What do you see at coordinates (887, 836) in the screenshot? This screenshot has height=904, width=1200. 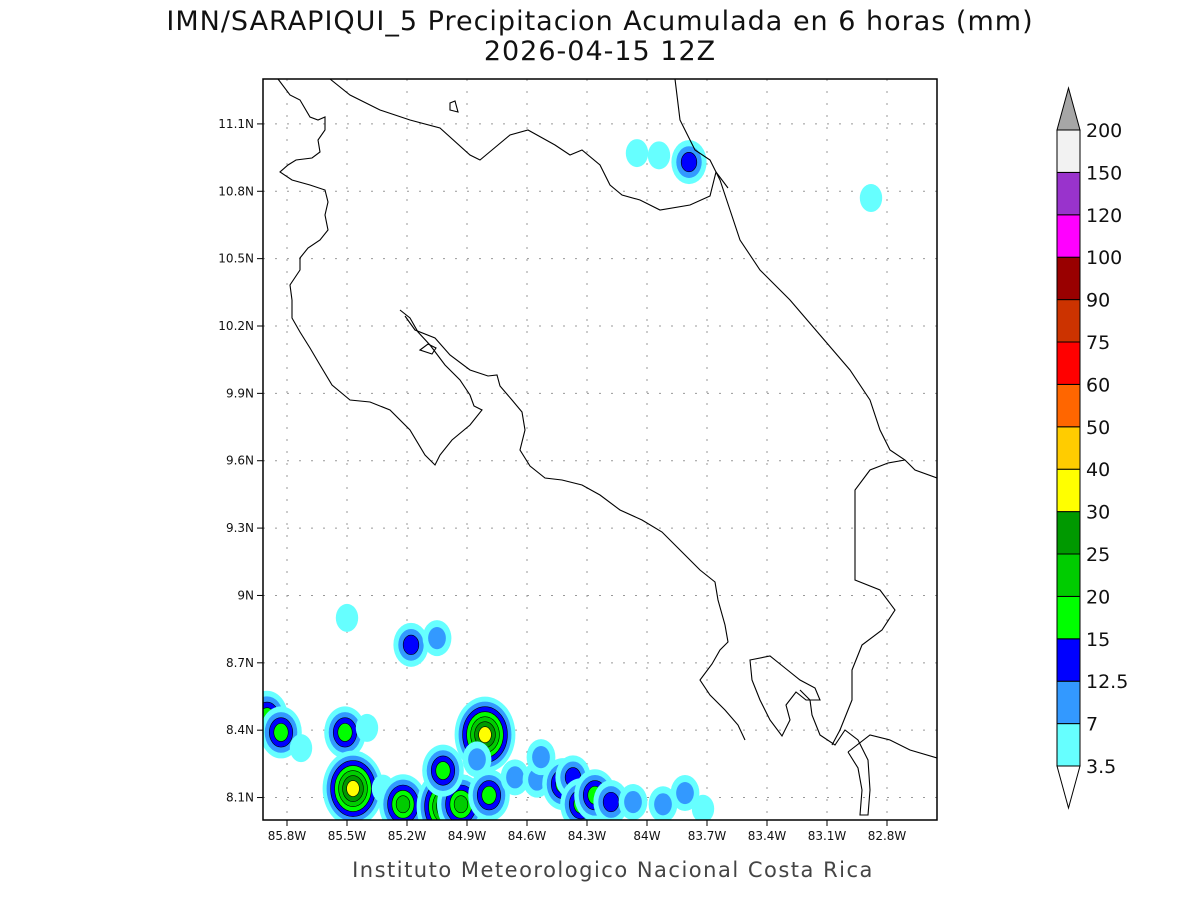 I see `x-tick-label: 82.8W` at bounding box center [887, 836].